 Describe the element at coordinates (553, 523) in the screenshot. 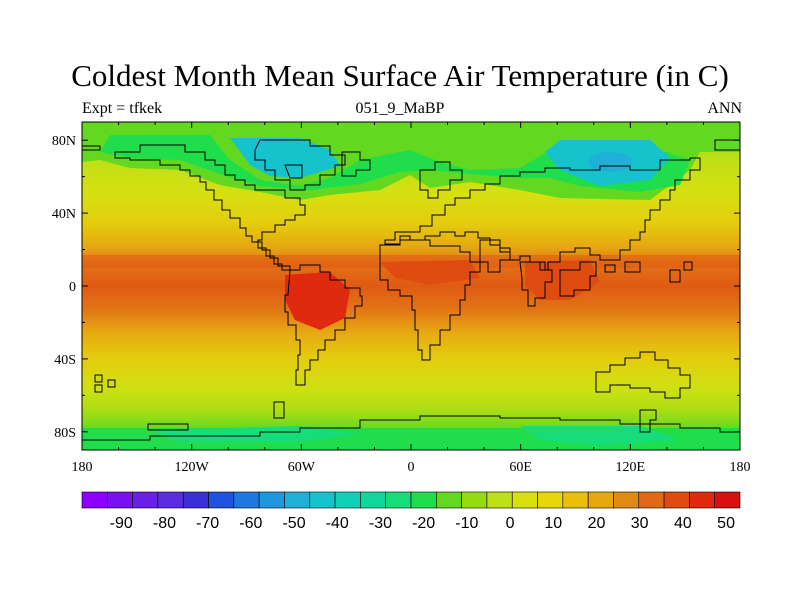

I see `colorbar-label: 10` at that location.